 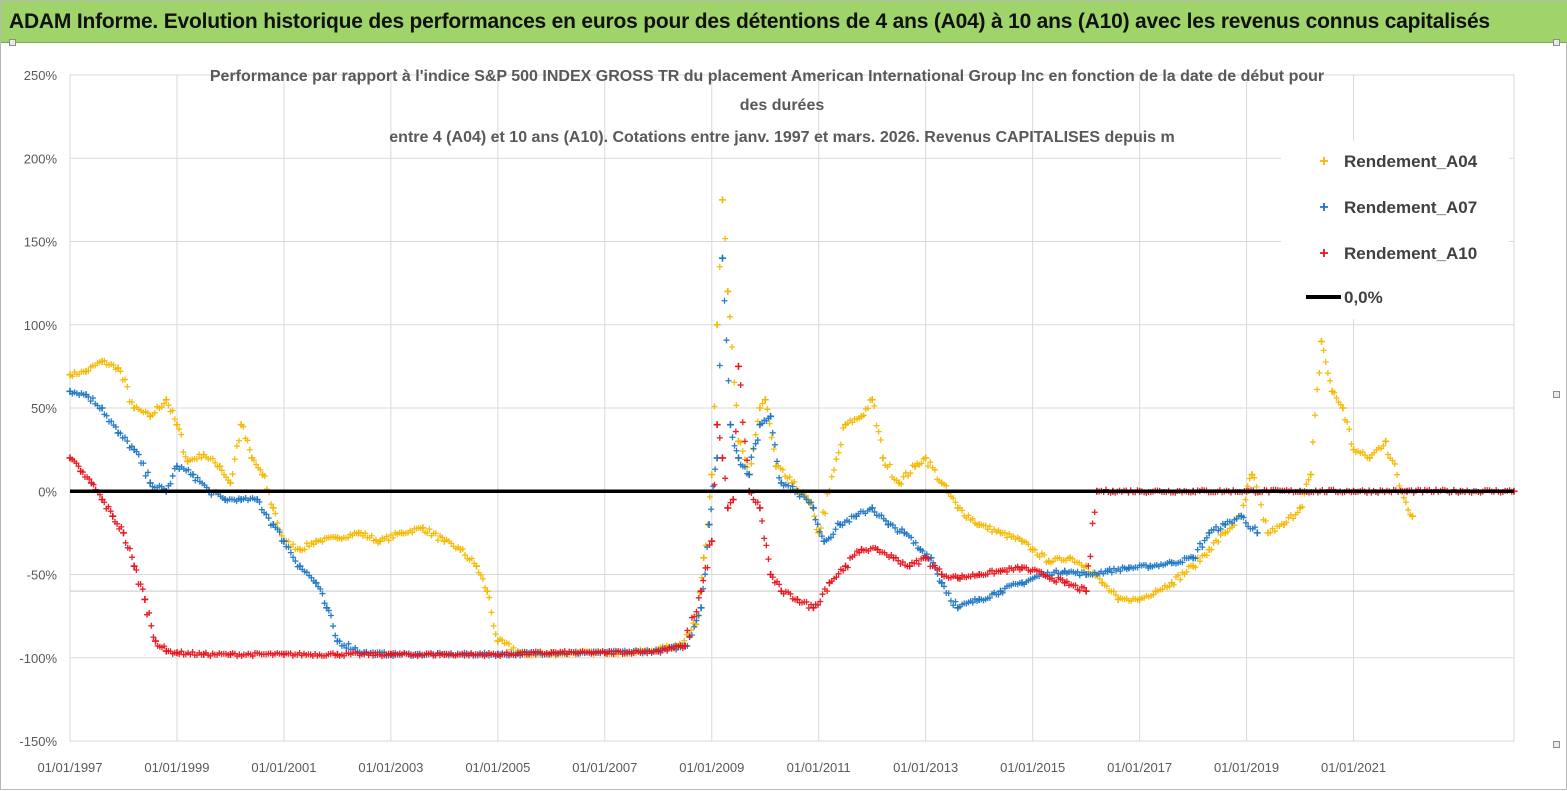 What do you see at coordinates (925, 767) in the screenshot?
I see `x-tick-label: 01/01/2013` at bounding box center [925, 767].